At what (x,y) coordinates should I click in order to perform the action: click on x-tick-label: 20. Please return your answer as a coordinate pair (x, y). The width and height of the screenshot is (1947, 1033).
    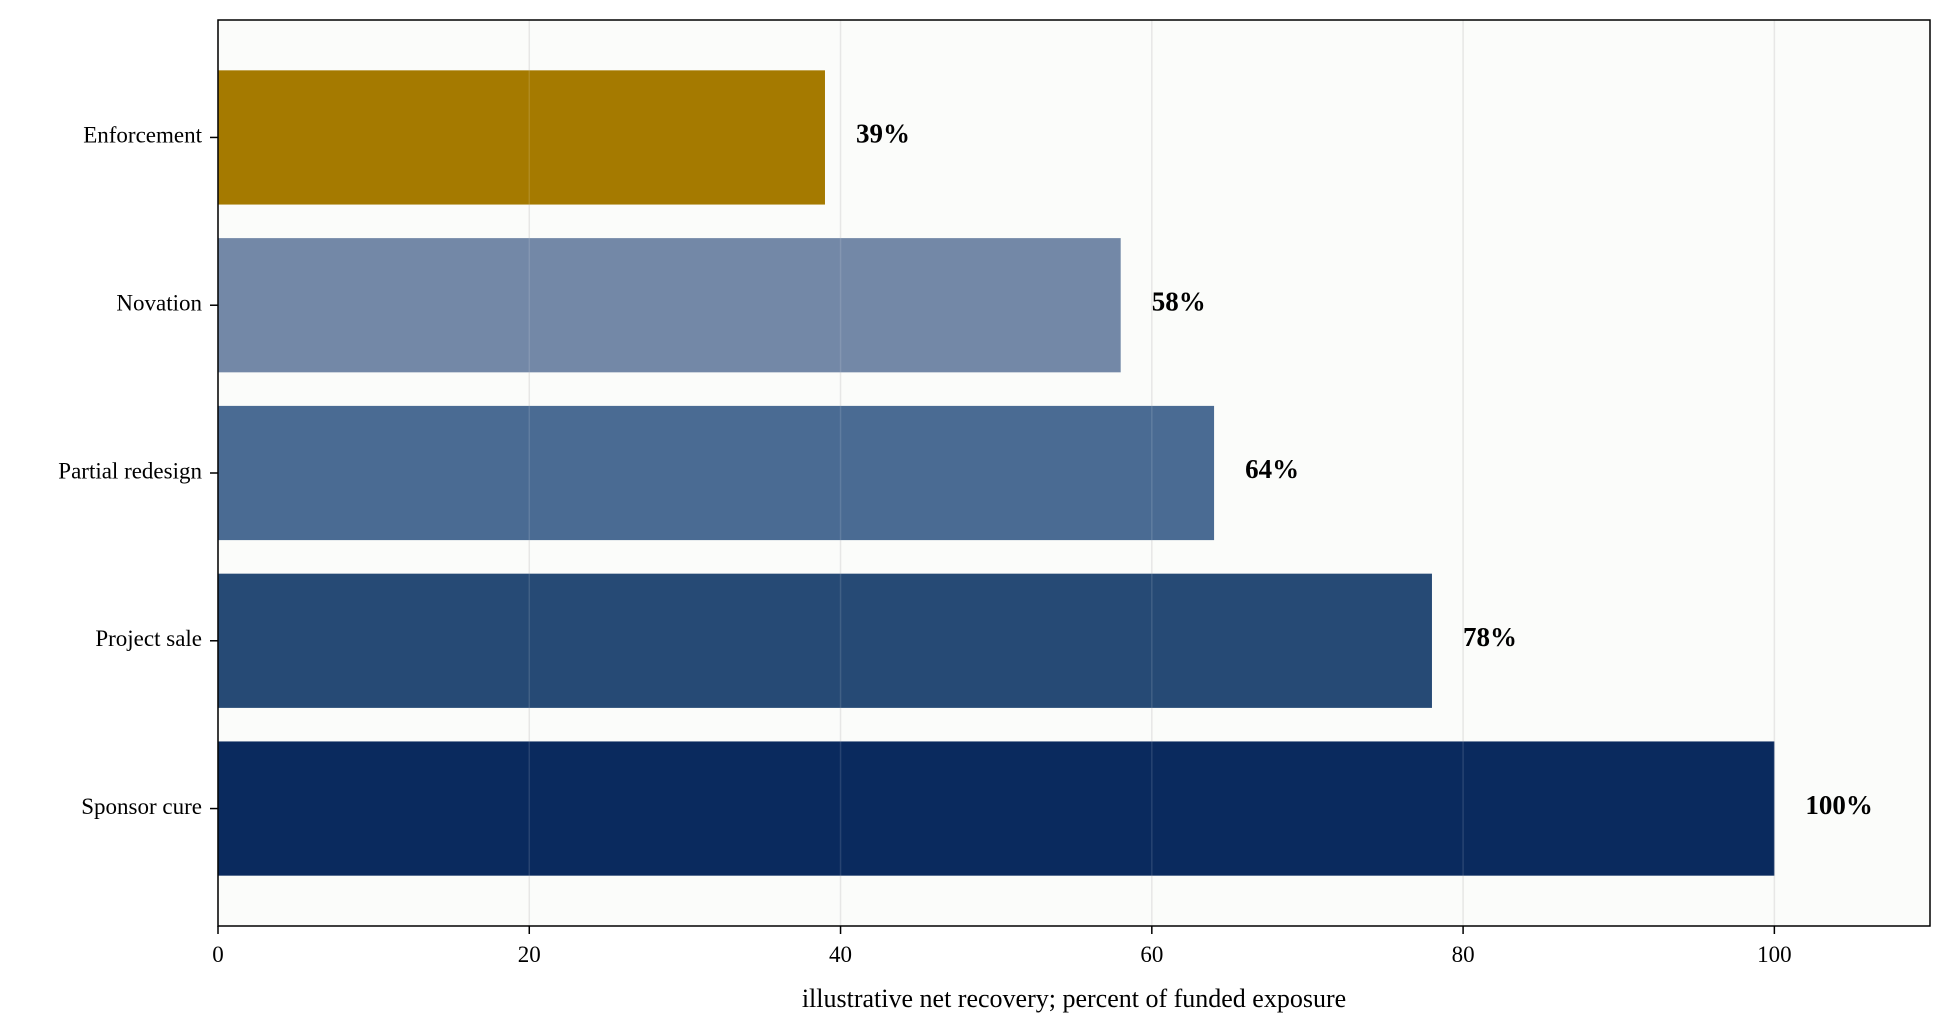
    Looking at the image, I should click on (529, 954).